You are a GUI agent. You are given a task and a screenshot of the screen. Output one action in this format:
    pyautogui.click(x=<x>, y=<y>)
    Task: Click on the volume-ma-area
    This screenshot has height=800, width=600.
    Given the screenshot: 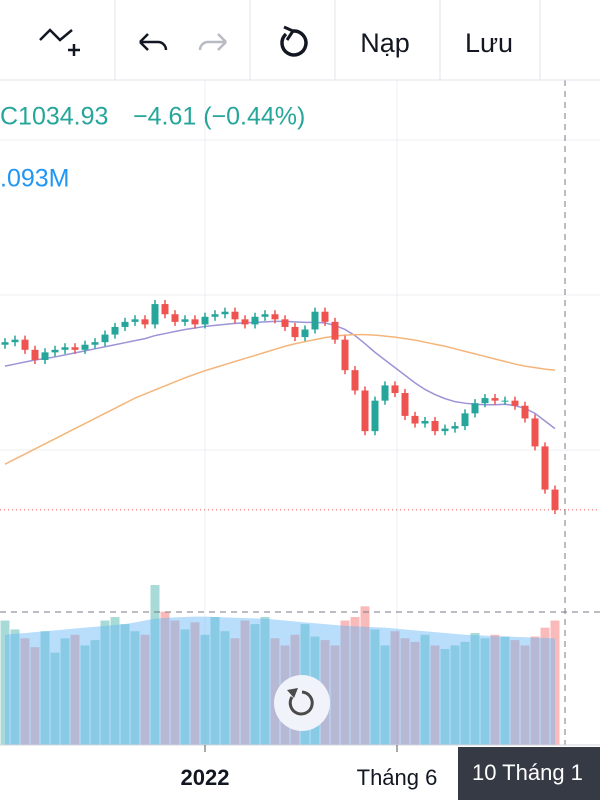 What is the action you would take?
    pyautogui.click(x=280, y=680)
    